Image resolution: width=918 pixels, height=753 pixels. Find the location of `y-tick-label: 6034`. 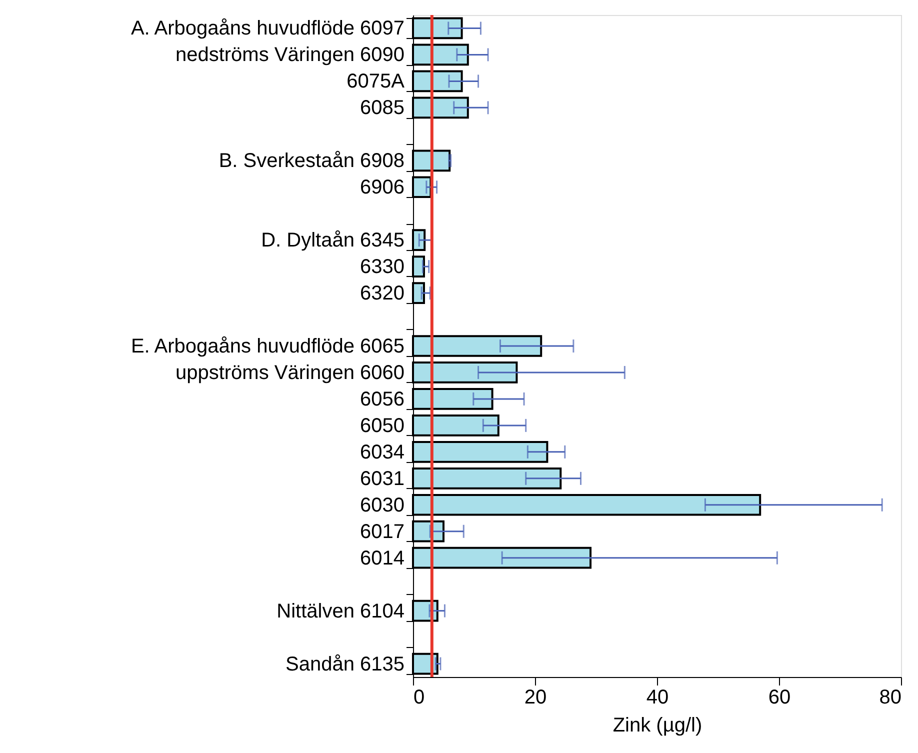

y-tick-label: 6034 is located at coordinates (382, 452).